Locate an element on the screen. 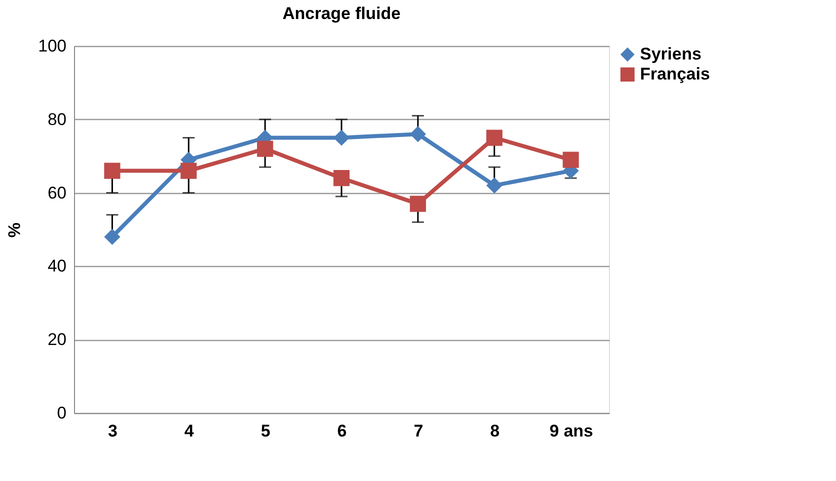 Image resolution: width=836 pixels, height=481 pixels. legend-label: Français is located at coordinates (675, 74).